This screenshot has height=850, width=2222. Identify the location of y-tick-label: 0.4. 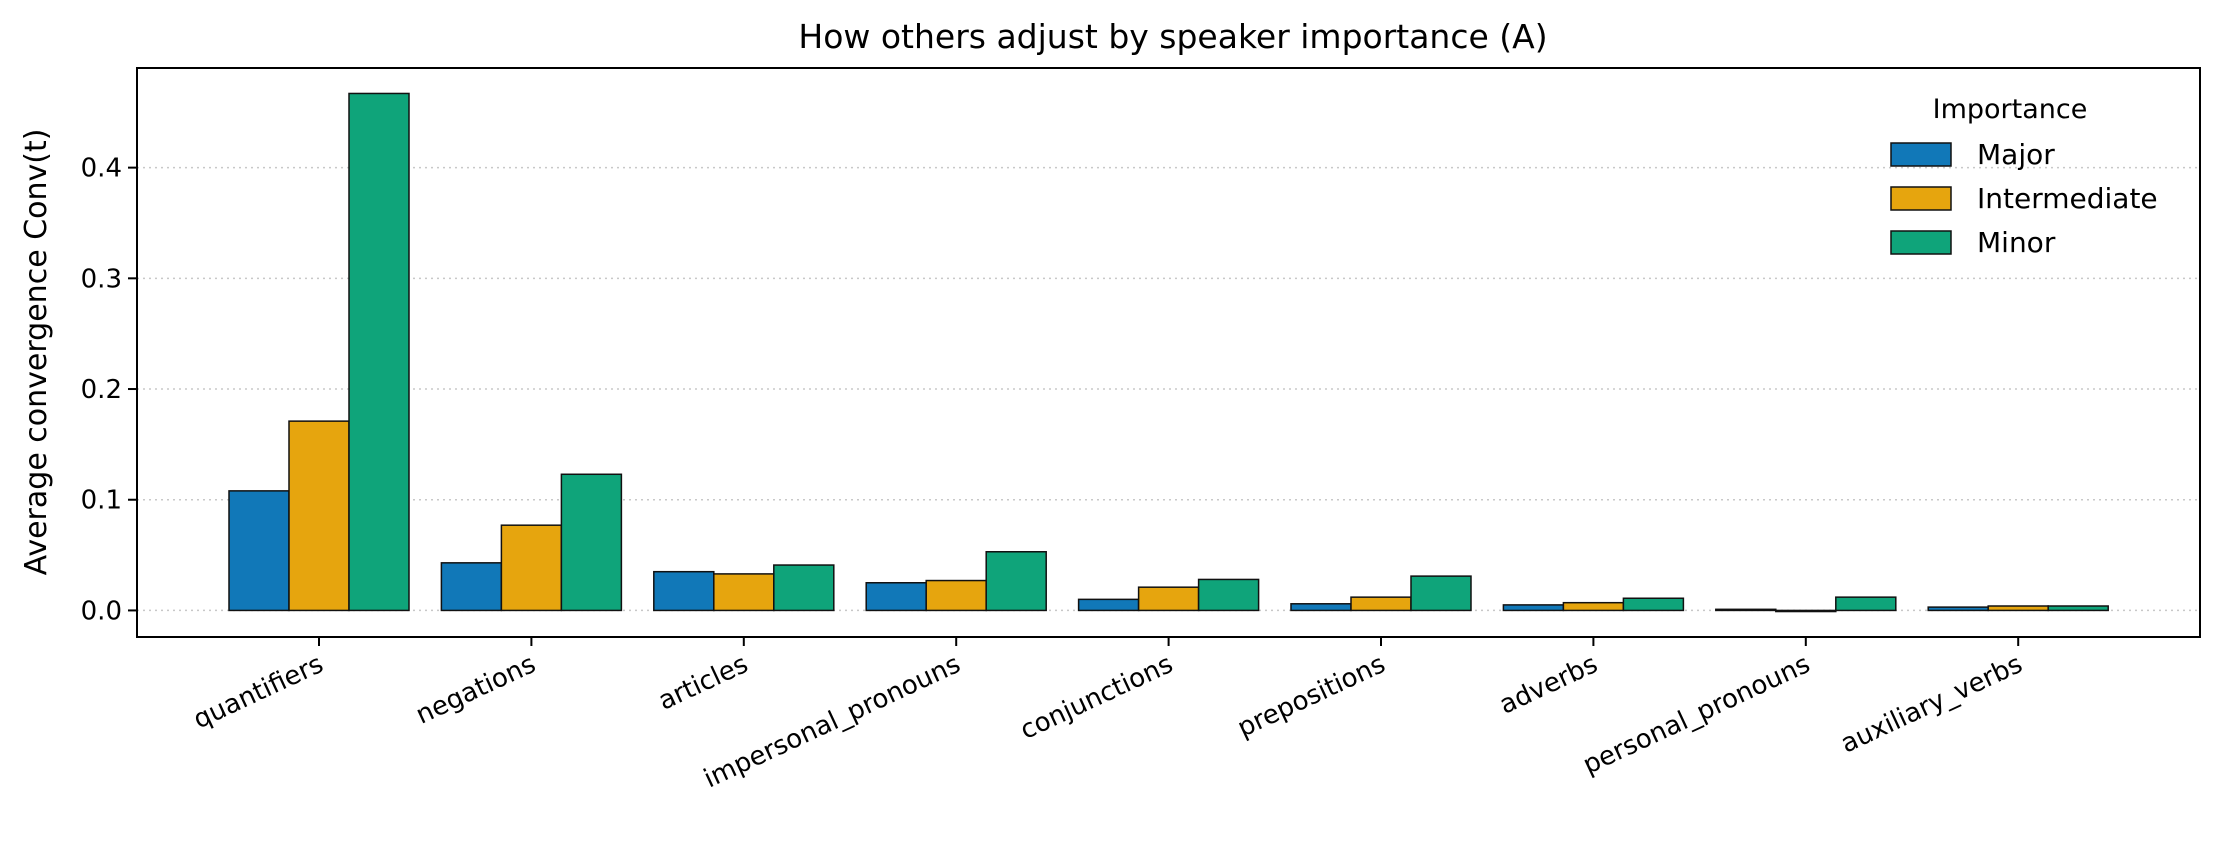
(101, 169).